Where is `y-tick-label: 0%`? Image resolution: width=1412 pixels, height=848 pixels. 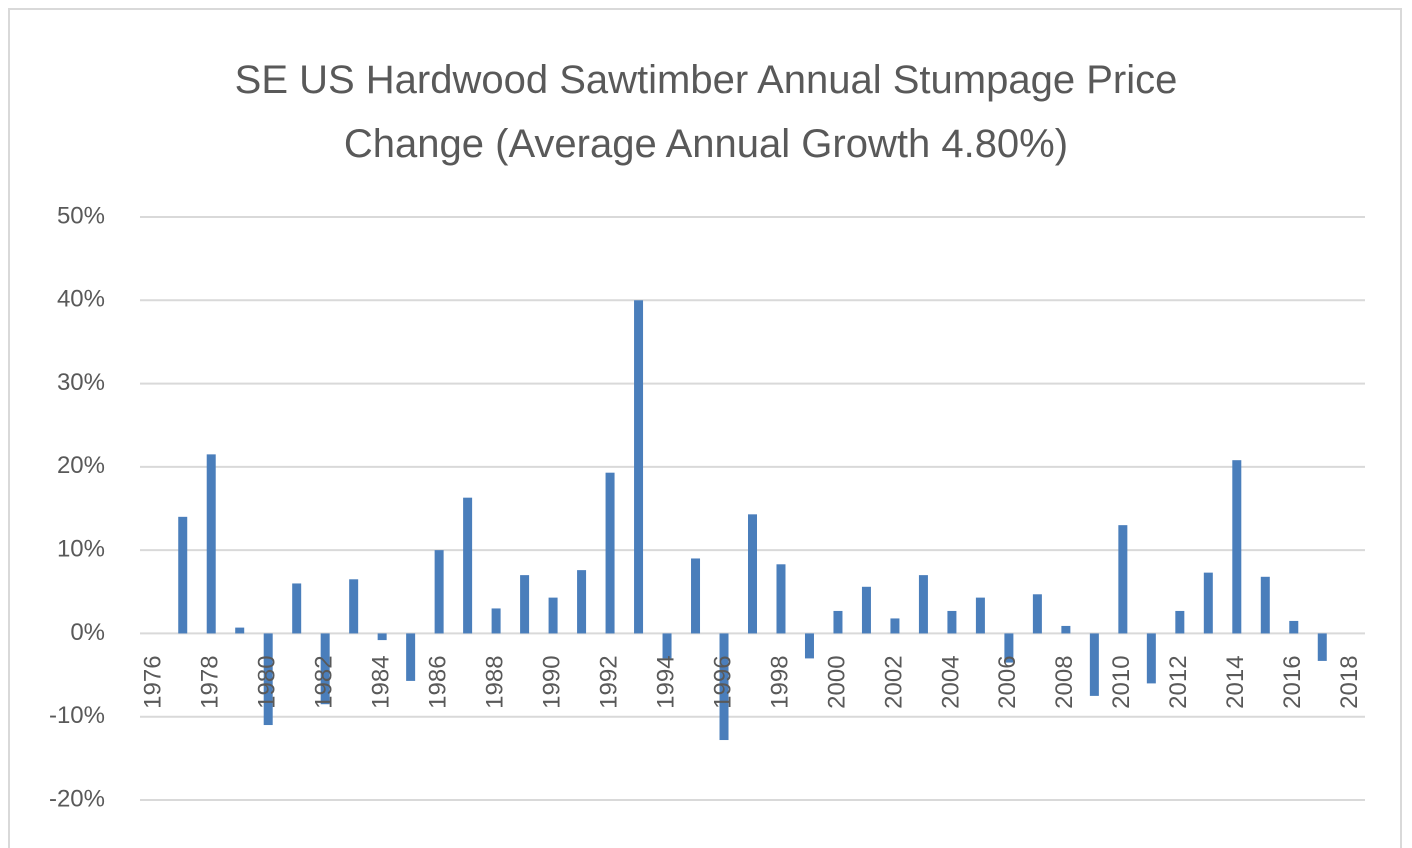
y-tick-label: 0% is located at coordinates (87, 632).